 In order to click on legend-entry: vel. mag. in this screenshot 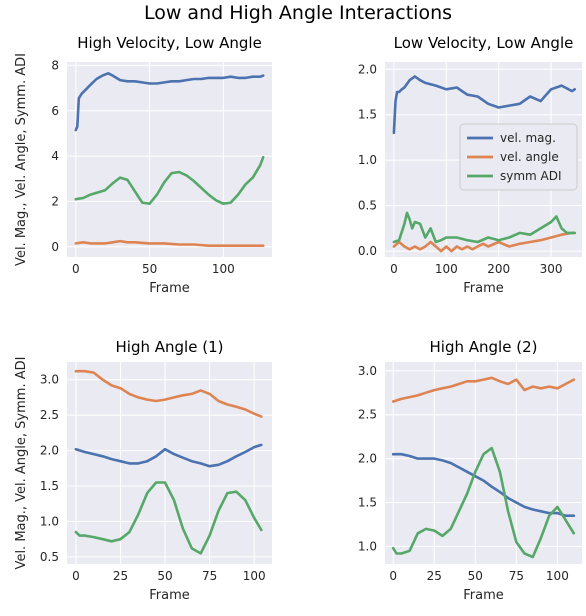, I will do `click(528, 138)`.